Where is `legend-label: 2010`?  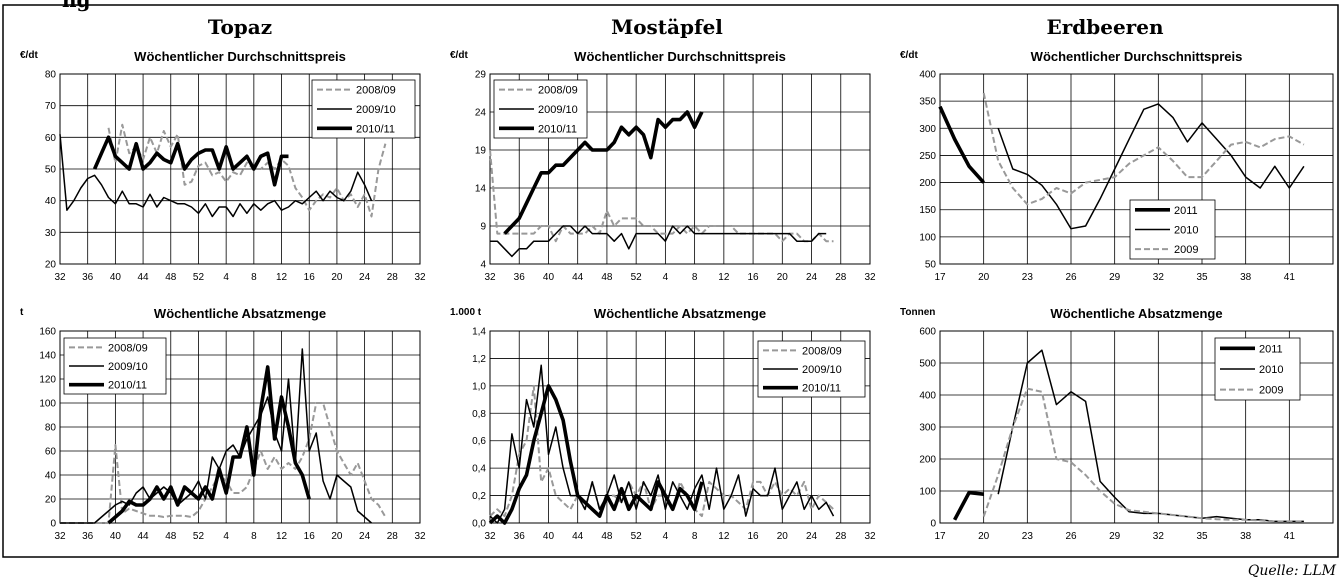
legend-label: 2010 is located at coordinates (1271, 370).